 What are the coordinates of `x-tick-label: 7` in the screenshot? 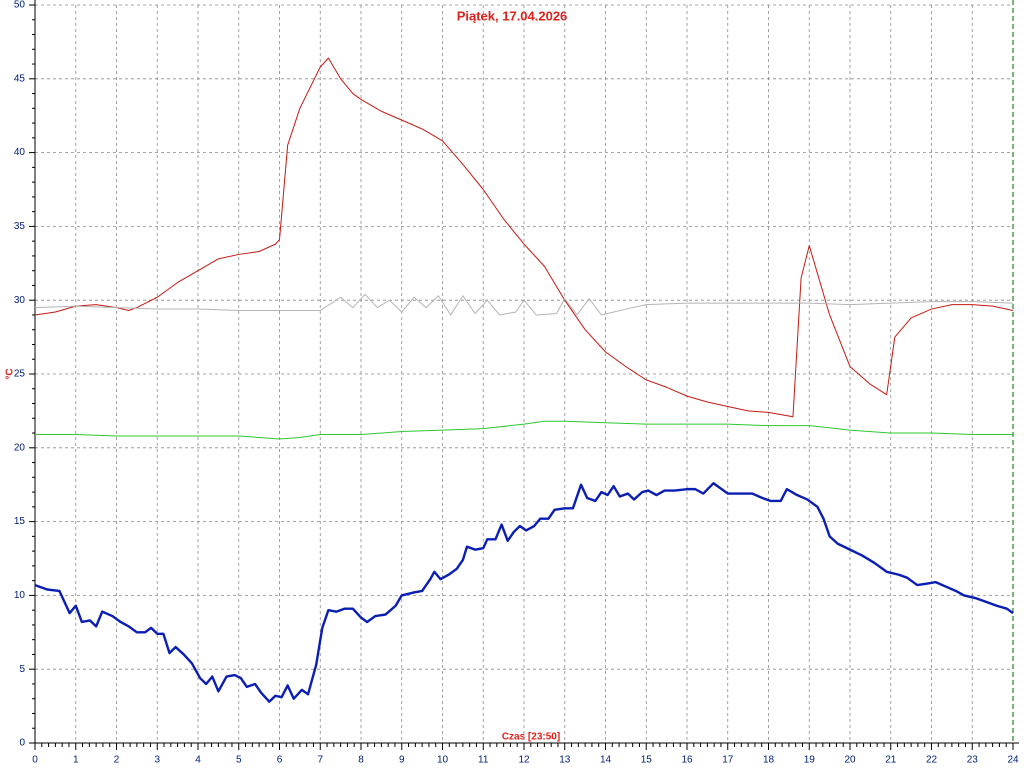 It's located at (320, 760).